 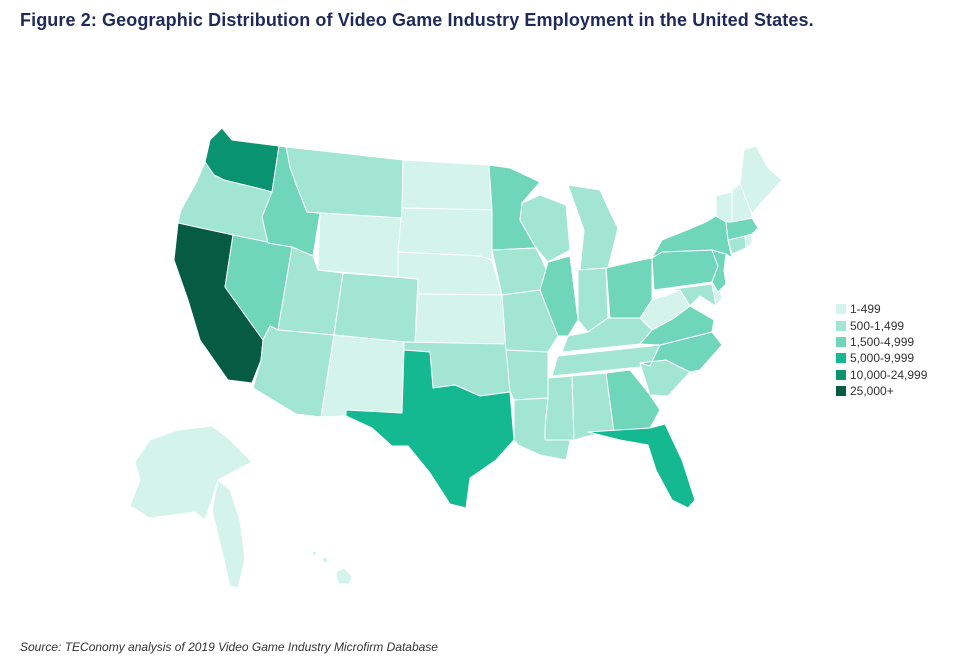 What do you see at coordinates (593, 227) in the screenshot?
I see `state-mi` at bounding box center [593, 227].